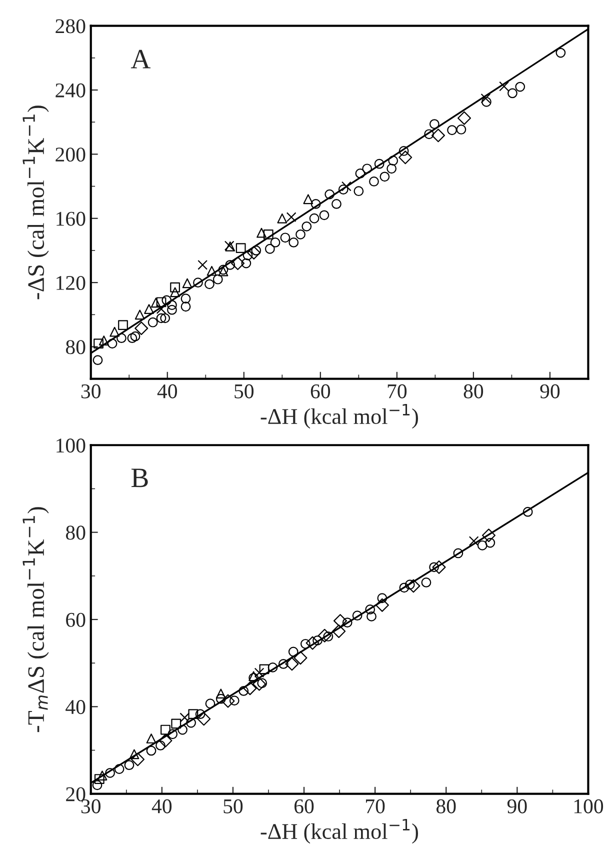 This screenshot has width=614, height=861. I want to click on annotation: A, so click(140, 59).